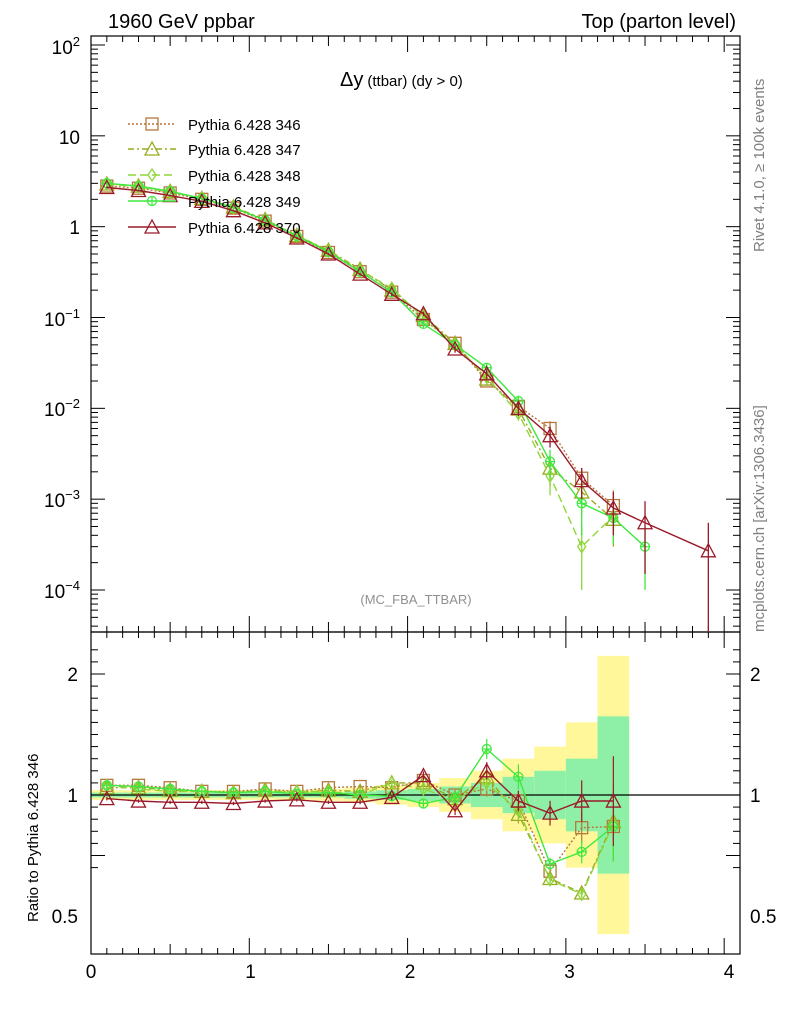  Describe the element at coordinates (72, 675) in the screenshot. I see `ratio-tick-label-2-left: 2` at that location.